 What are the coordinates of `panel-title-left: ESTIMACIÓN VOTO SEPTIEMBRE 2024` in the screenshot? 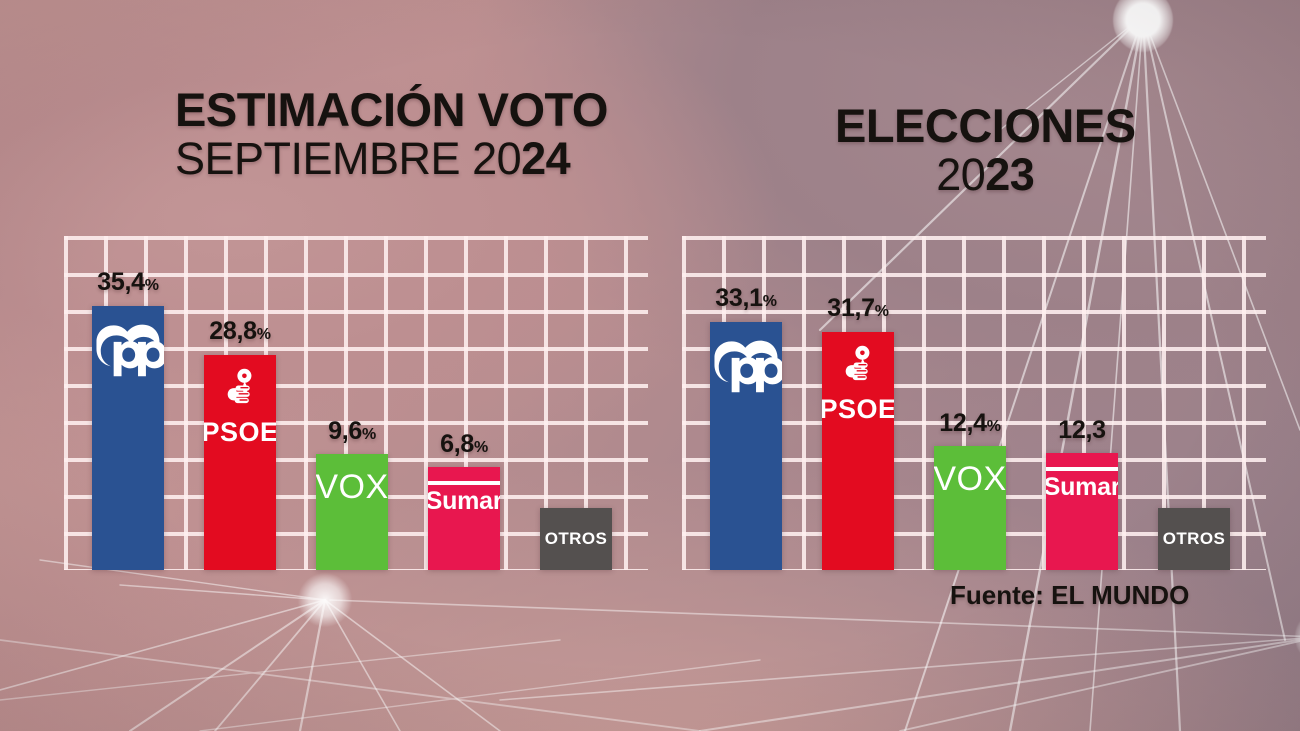 It's located at (391, 132).